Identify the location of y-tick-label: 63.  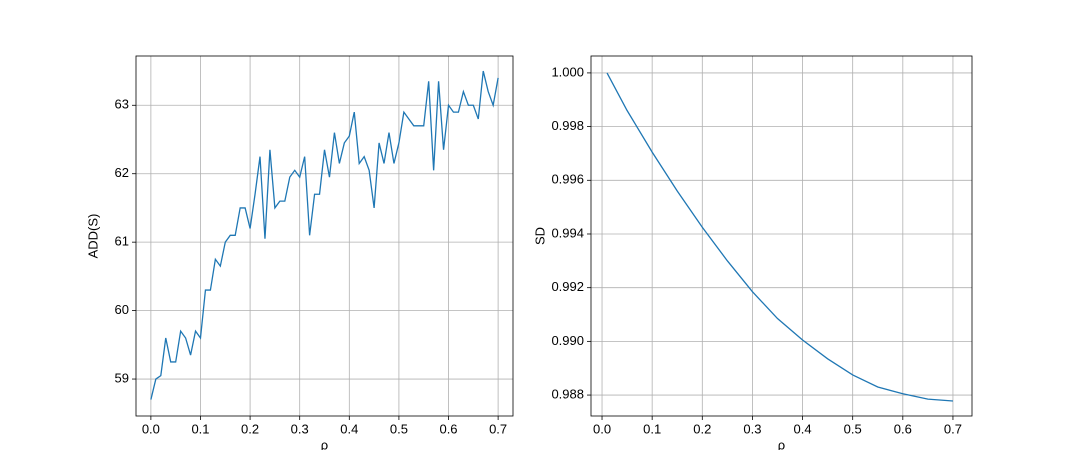
(122, 104).